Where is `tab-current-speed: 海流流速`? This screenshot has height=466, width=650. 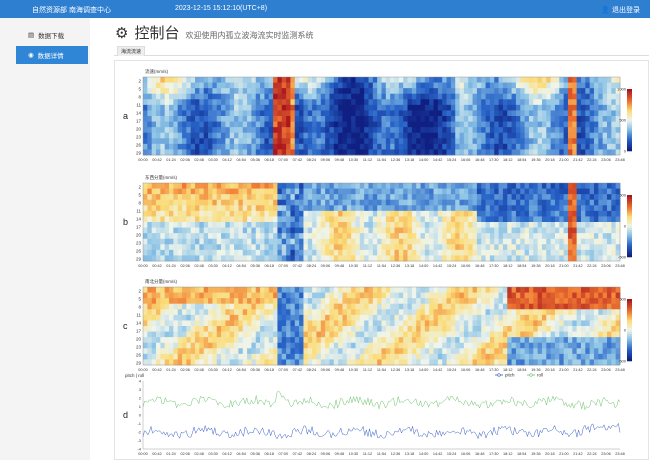
tab-current-speed: 海流流速 is located at coordinates (131, 51).